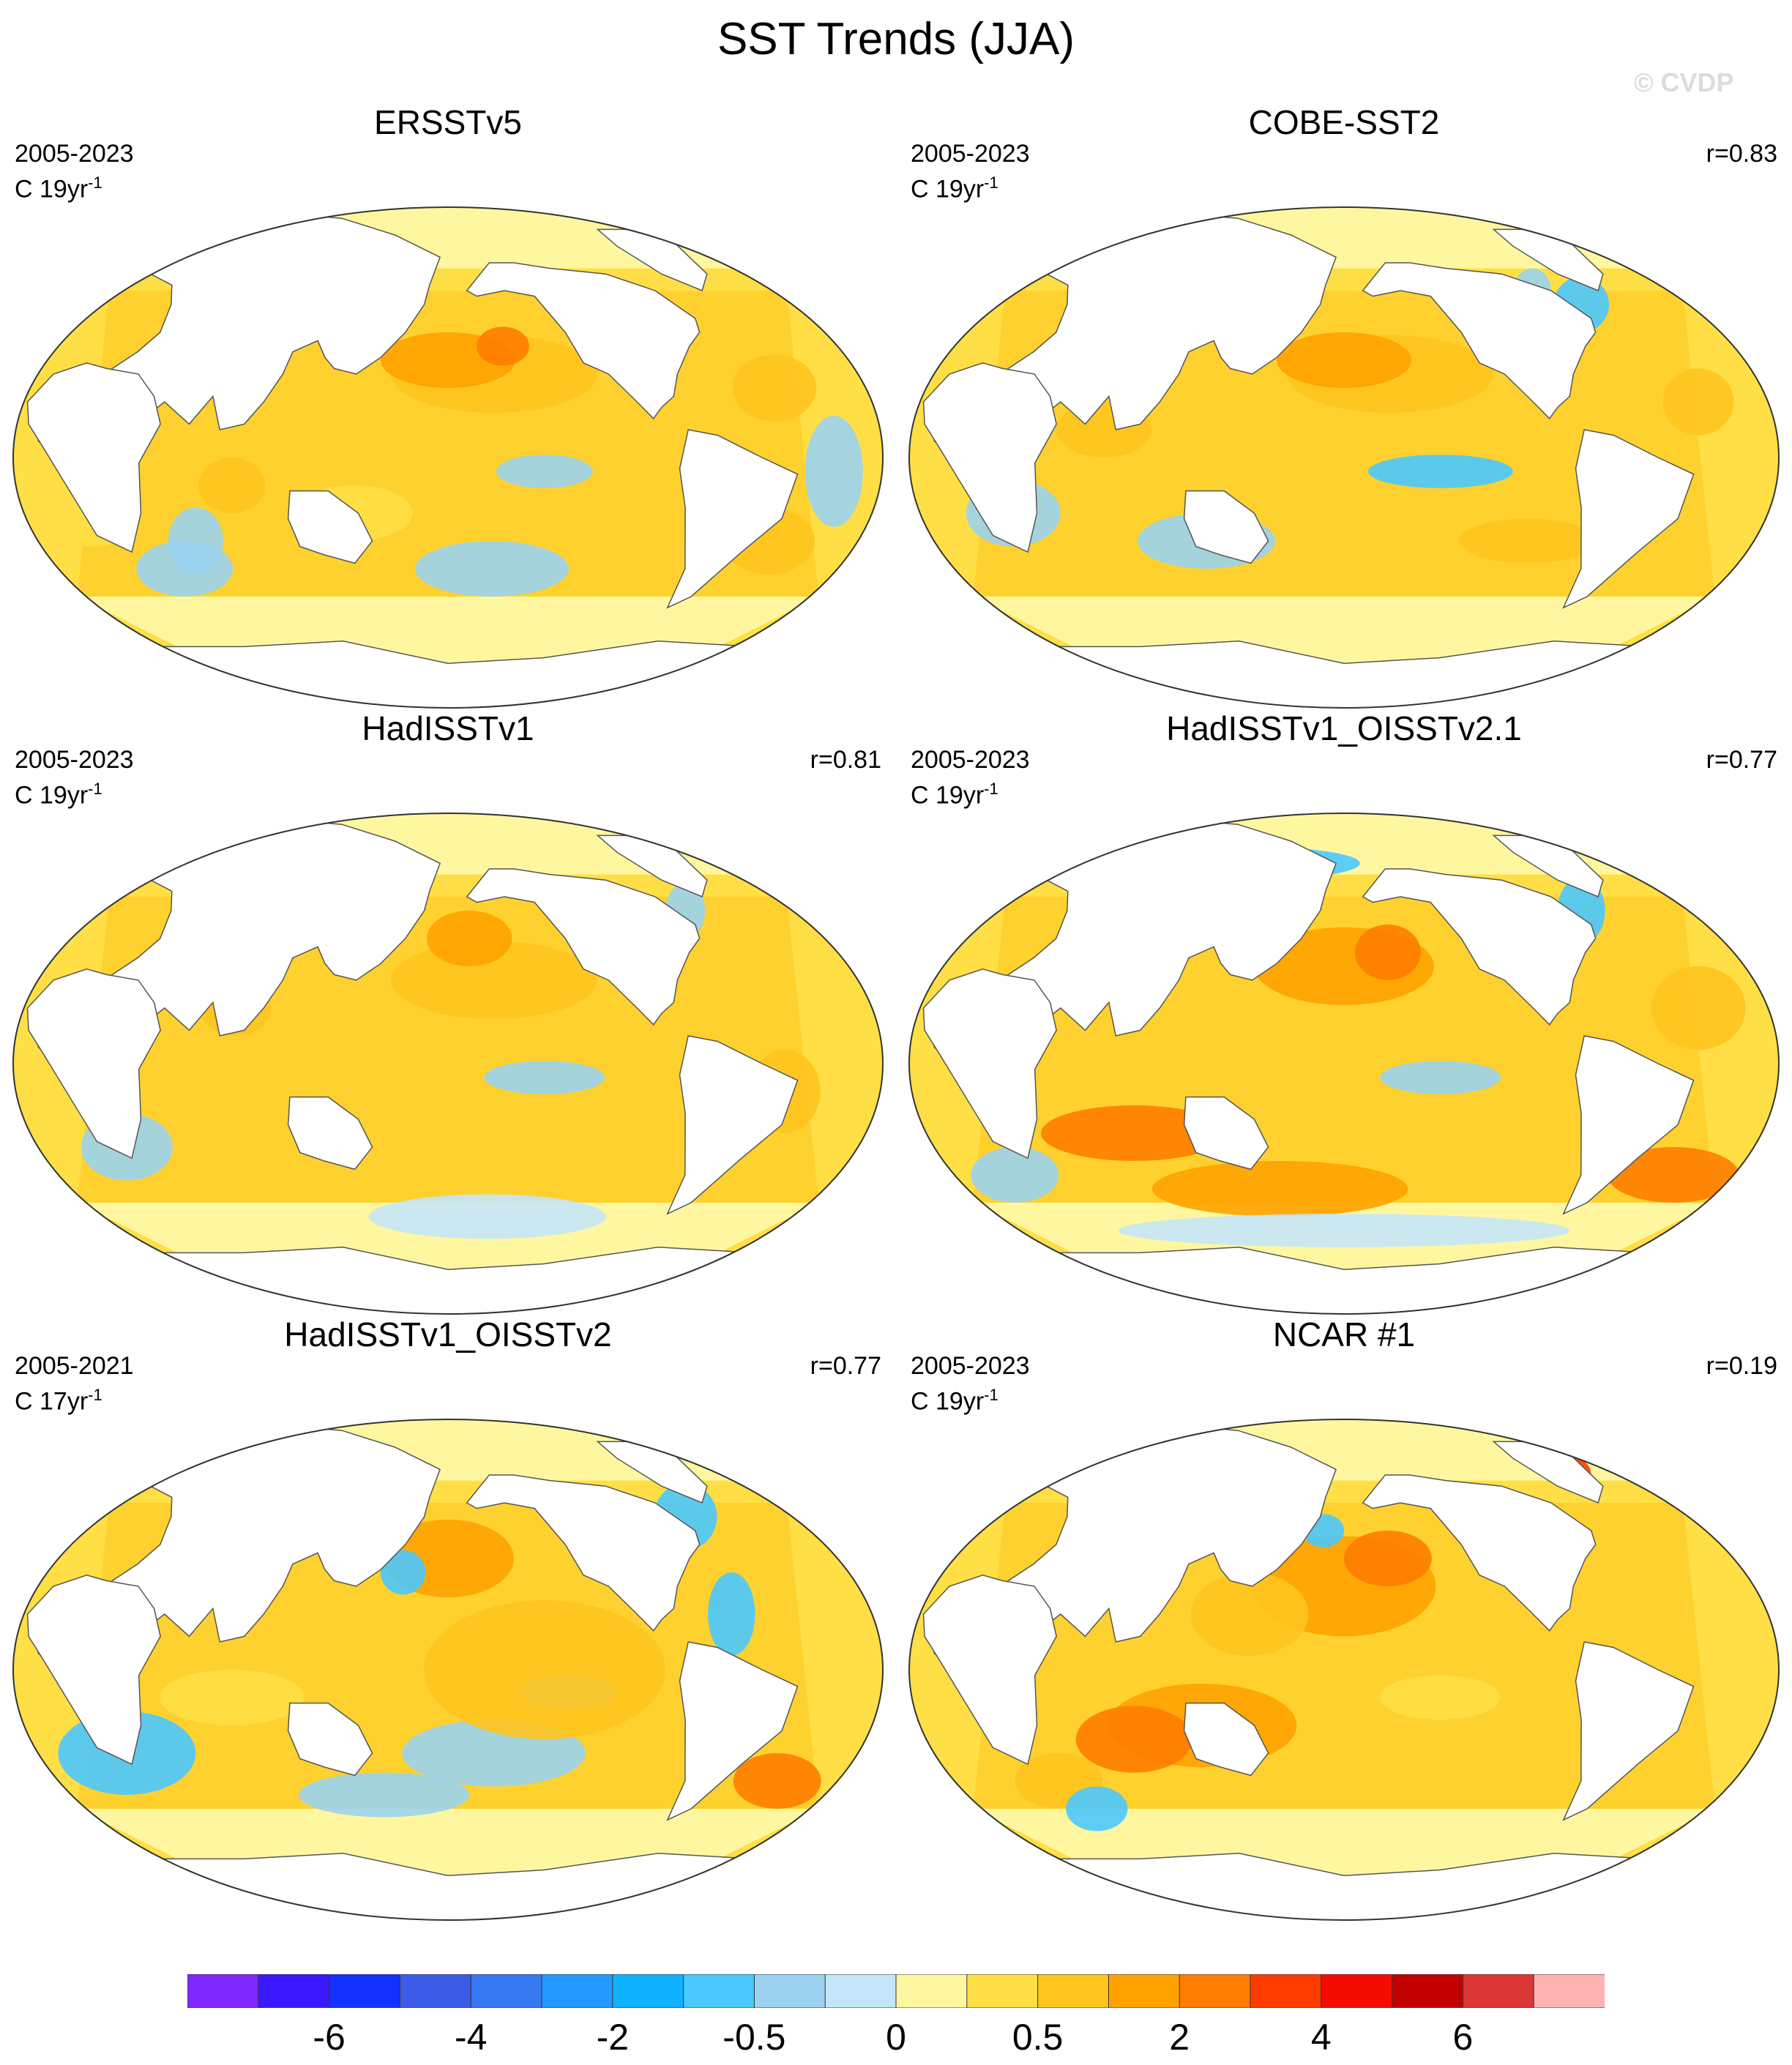  I want to click on colorbar-tick-label: -2, so click(613, 2038).